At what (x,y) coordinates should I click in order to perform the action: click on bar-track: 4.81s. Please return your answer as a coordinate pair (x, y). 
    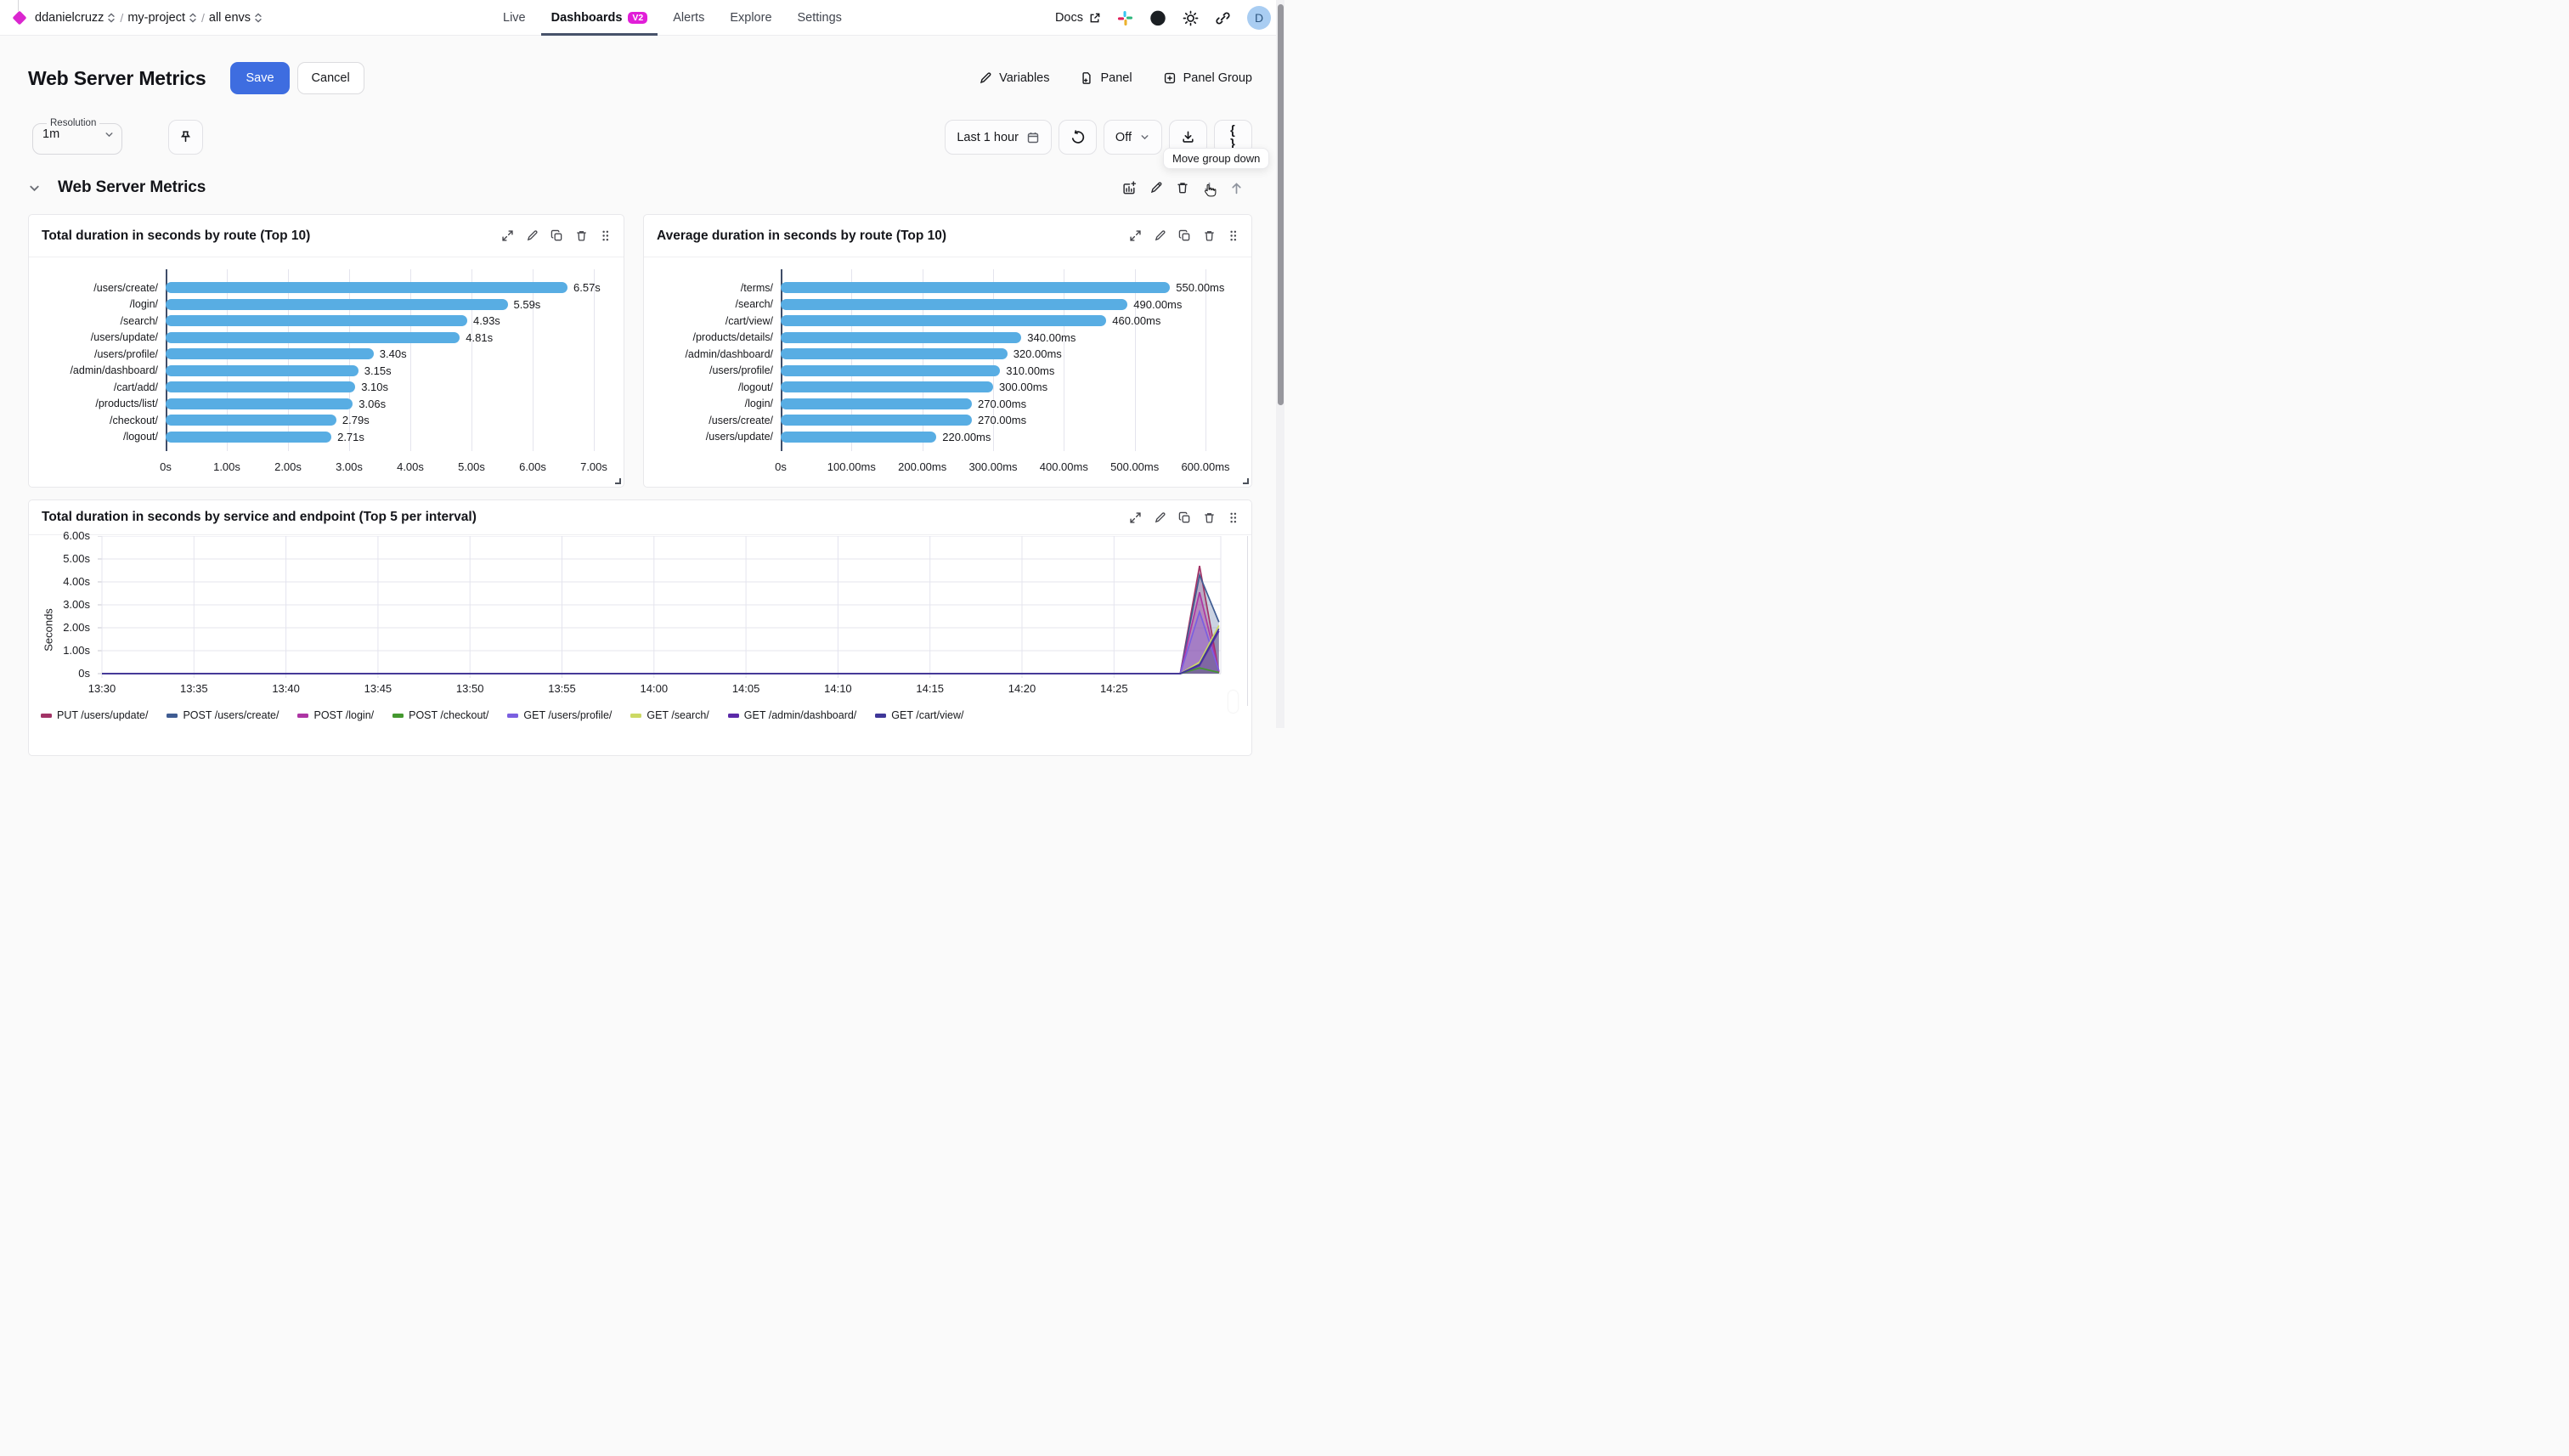
    Looking at the image, I should click on (392, 338).